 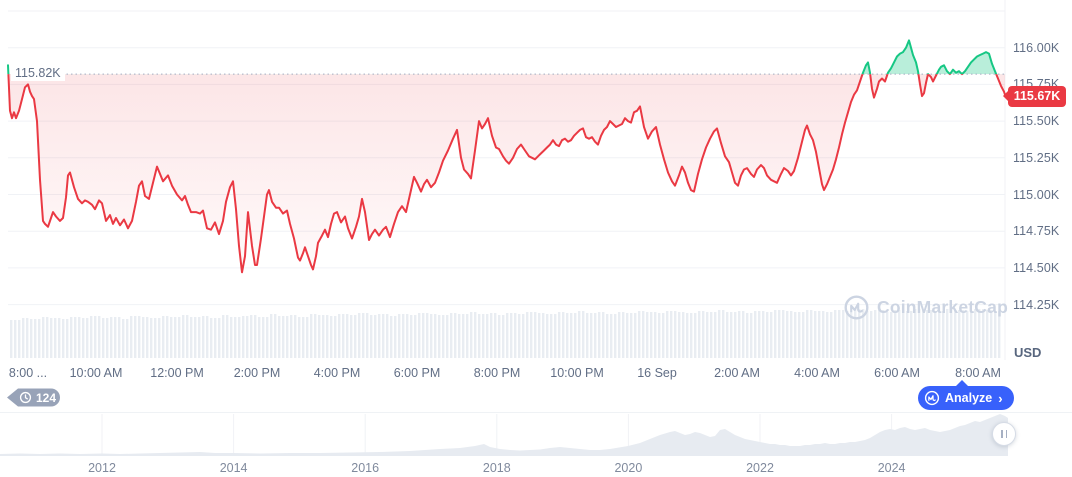 I want to click on annotations-badge-shape, so click(x=33, y=397).